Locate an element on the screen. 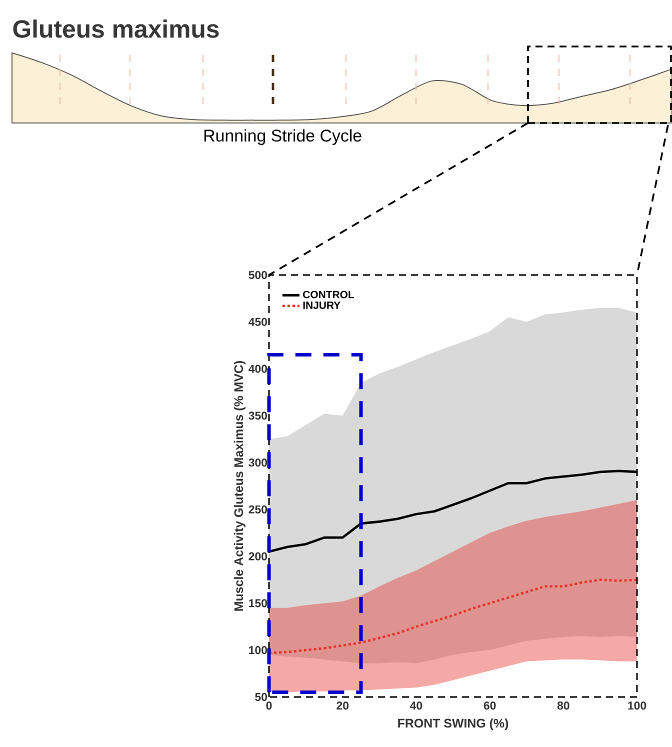  chart-title: Gluteus maximus is located at coordinates (116, 29).